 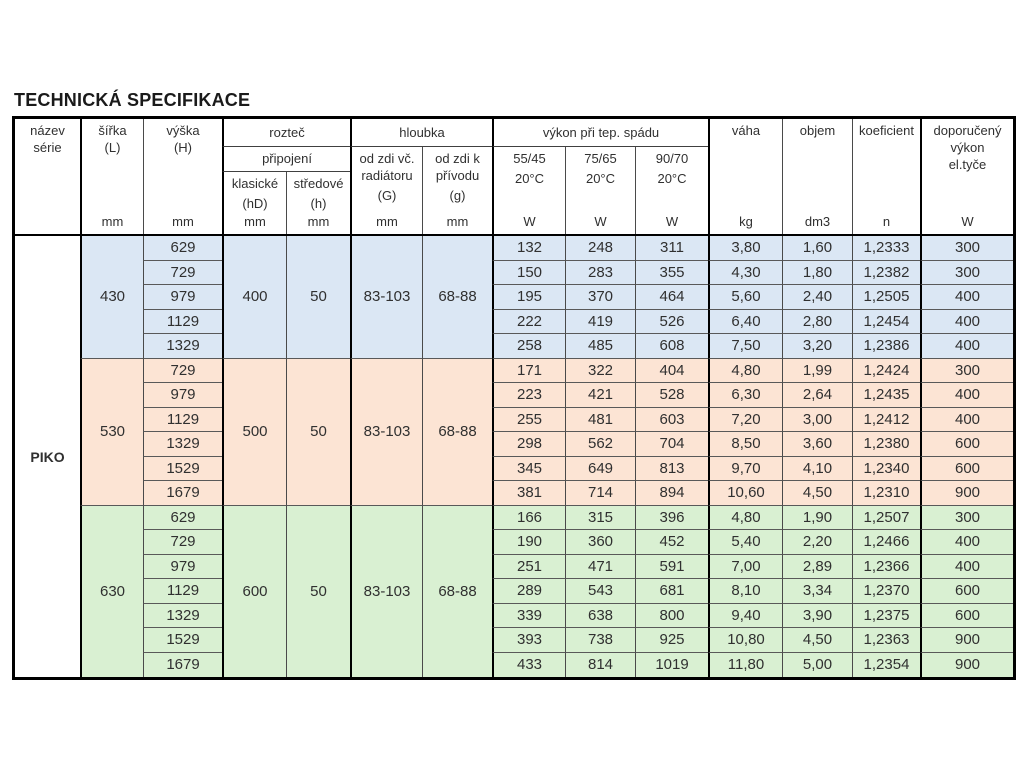 What do you see at coordinates (817, 591) in the screenshot?
I see `volume-cell: 3,34` at bounding box center [817, 591].